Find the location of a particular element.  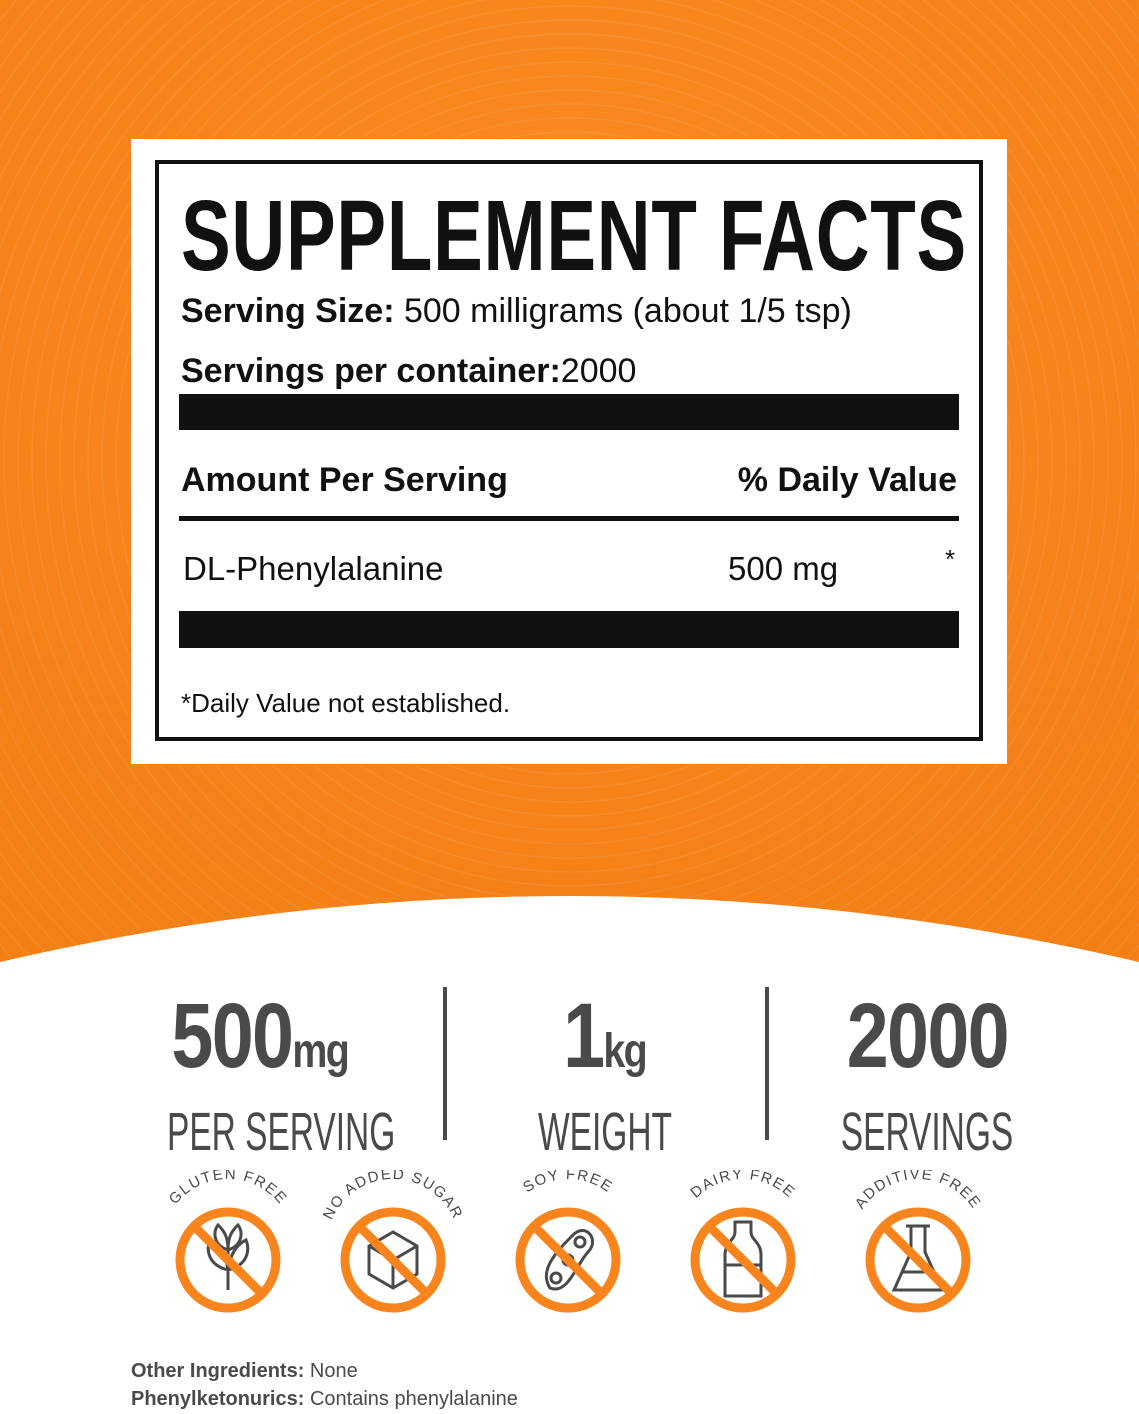

badge-dairy-free: DAIRY FREE is located at coordinates (743, 1243).